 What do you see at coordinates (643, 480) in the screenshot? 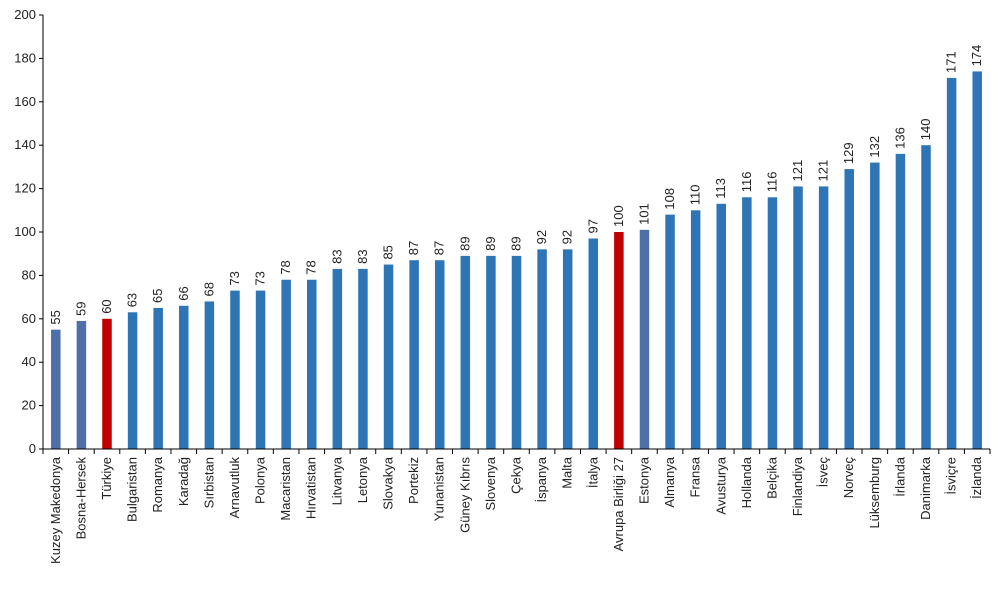
I see `x-tick-label: Estonya` at bounding box center [643, 480].